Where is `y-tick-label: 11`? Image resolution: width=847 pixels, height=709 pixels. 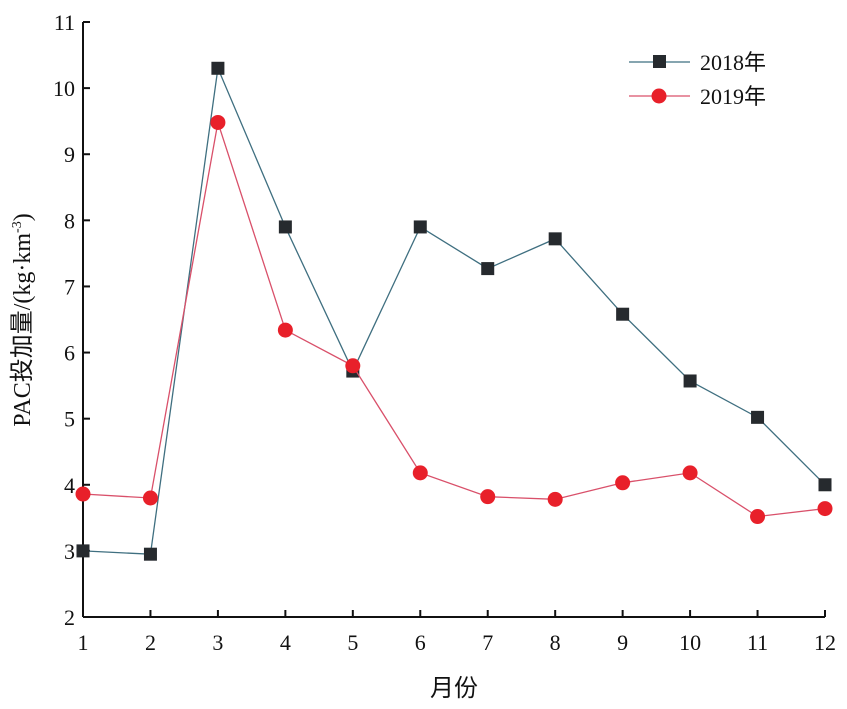
y-tick-label: 11 is located at coordinates (64, 22).